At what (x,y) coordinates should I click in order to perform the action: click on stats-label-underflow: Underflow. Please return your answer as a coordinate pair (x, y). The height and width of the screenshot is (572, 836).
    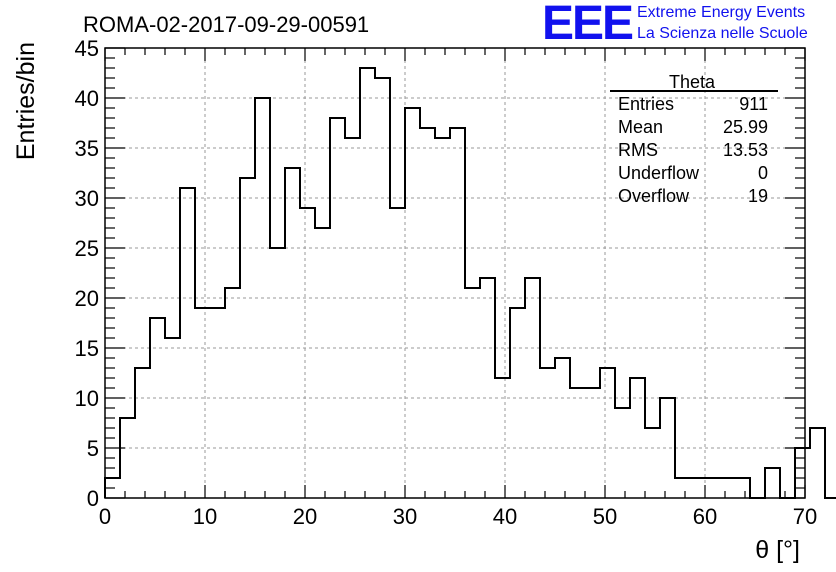
    Looking at the image, I should click on (659, 173).